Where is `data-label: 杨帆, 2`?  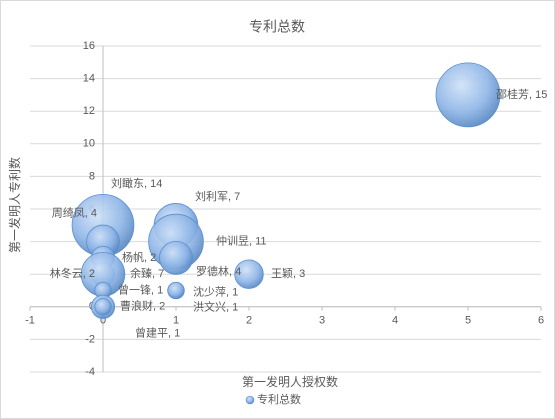
data-label: 杨帆, 2 is located at coordinates (139, 257).